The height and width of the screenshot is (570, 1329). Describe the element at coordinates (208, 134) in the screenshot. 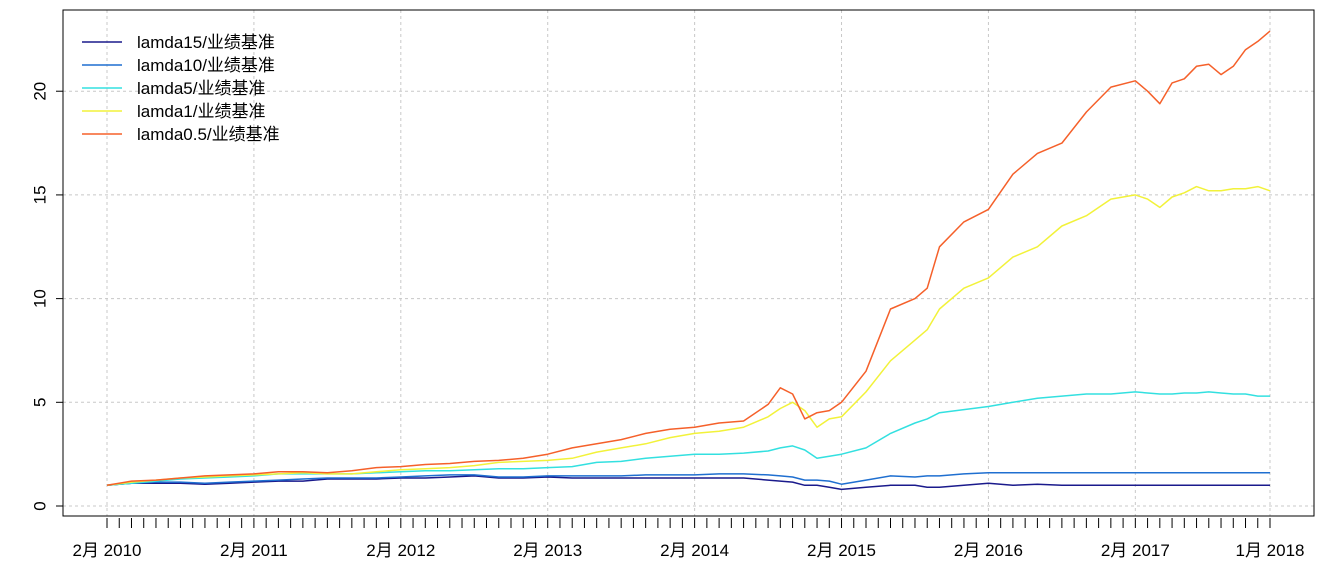

I see `legend-label-5: lamda0.5/业绩基准` at that location.